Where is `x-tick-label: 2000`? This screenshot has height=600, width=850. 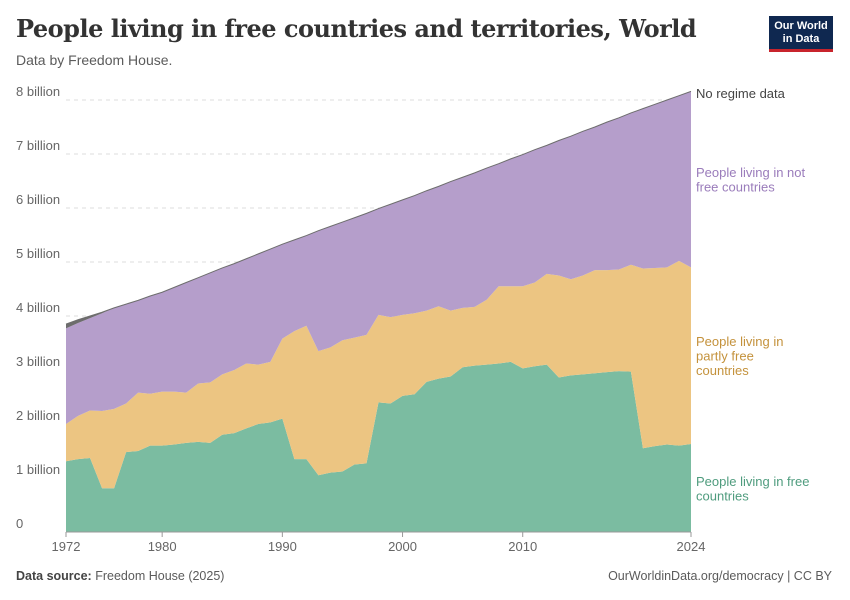 x-tick-label: 2000 is located at coordinates (402, 546).